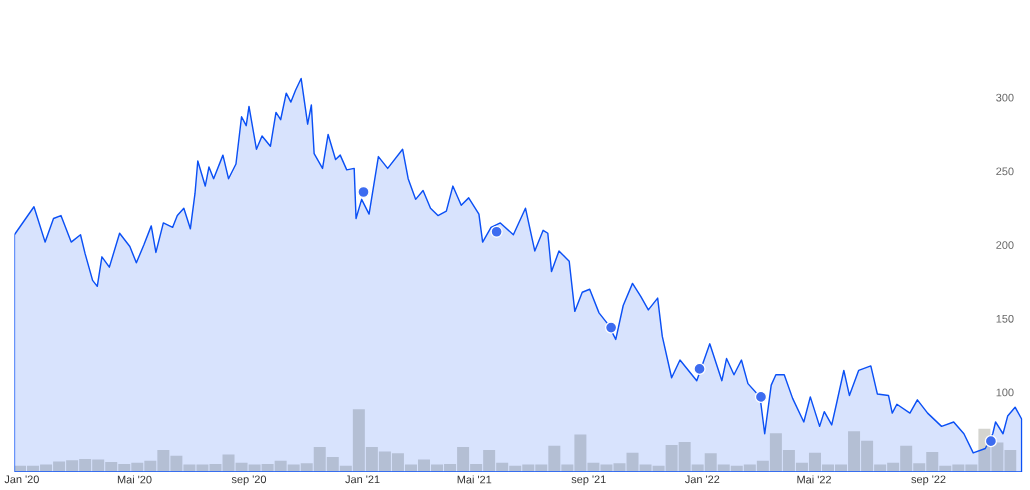 Image resolution: width=1030 pixels, height=490 pixels. Describe the element at coordinates (702, 479) in the screenshot. I see `x-tick-label: Jan '22` at that location.